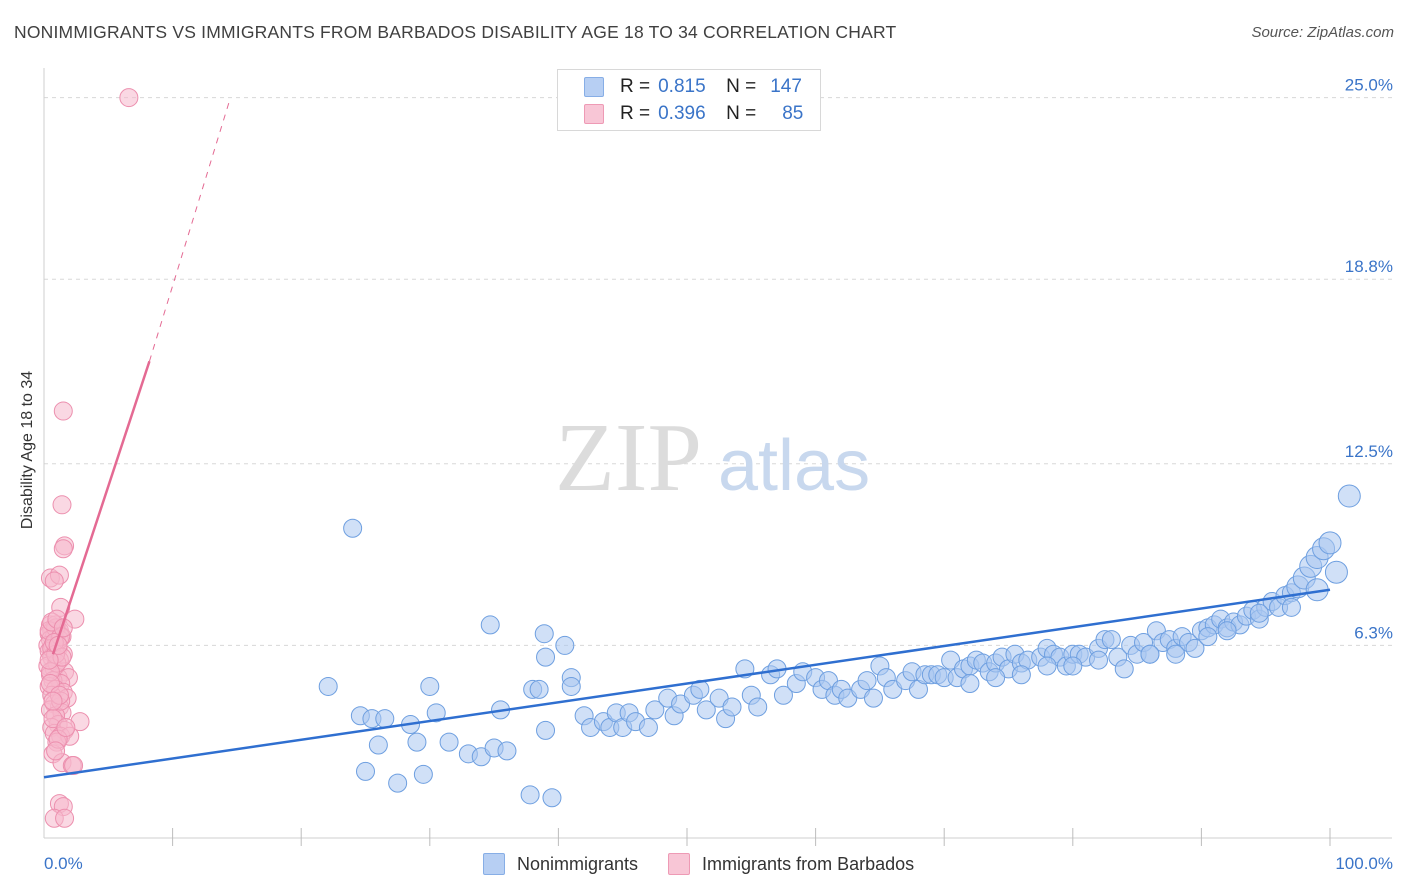  I want to click on watermark-atlas: atlas, so click(794, 466).